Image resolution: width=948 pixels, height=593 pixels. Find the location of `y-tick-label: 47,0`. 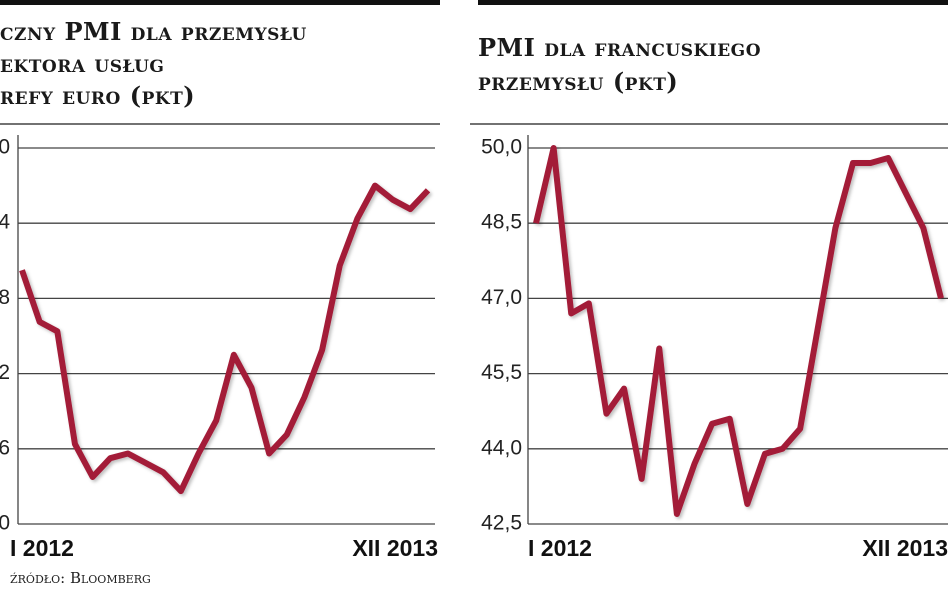

y-tick-label: 47,0 is located at coordinates (501, 297).